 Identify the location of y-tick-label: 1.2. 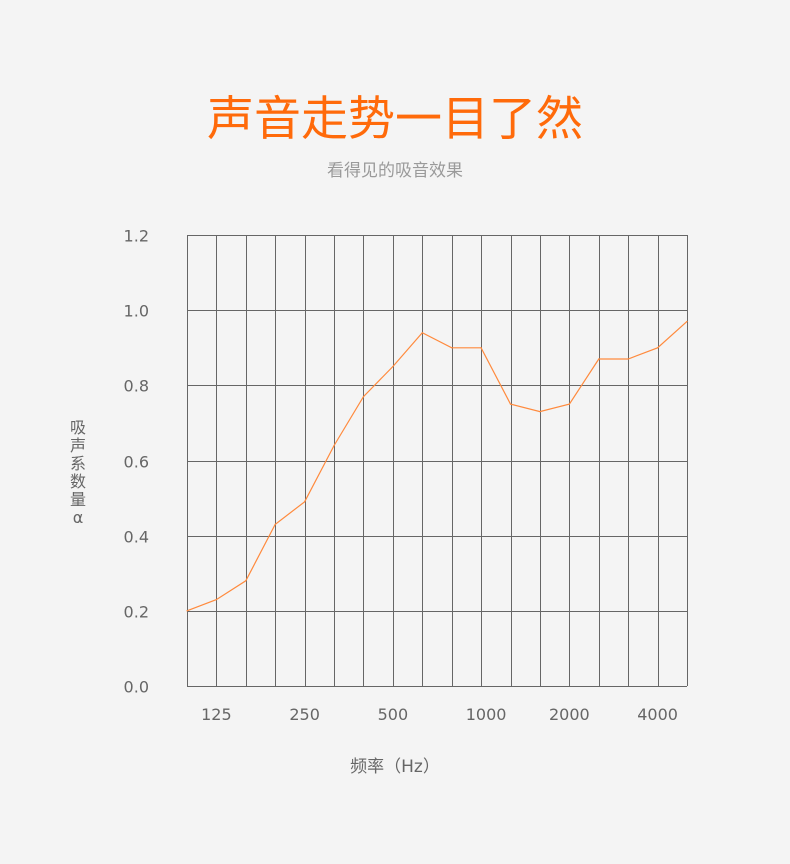
(136, 236).